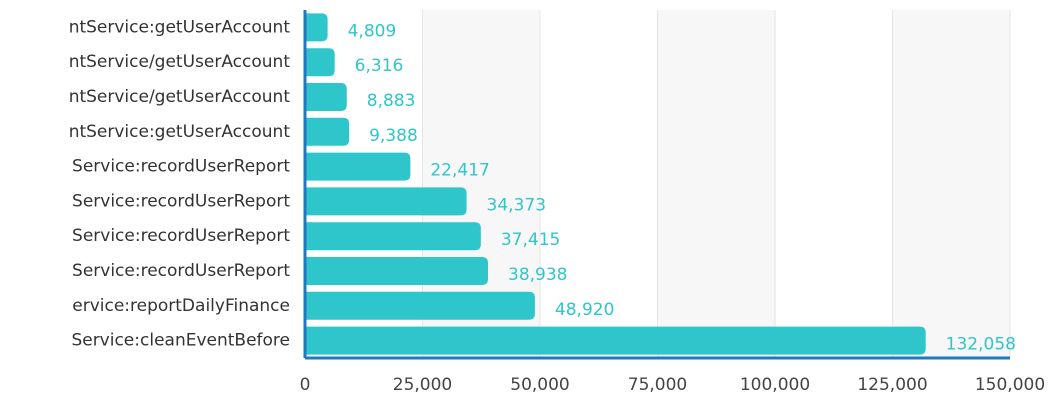  What do you see at coordinates (391, 101) in the screenshot?
I see `value-label: 8,883` at bounding box center [391, 101].